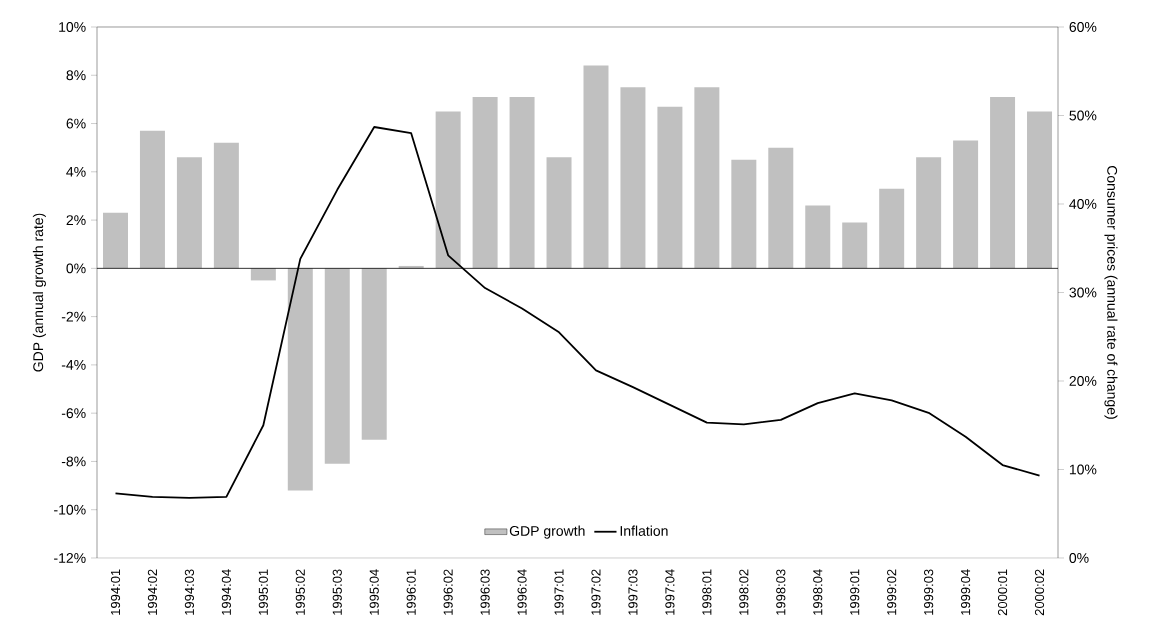  What do you see at coordinates (1083, 381) in the screenshot?
I see `y2-tick-label: 20%` at bounding box center [1083, 381].